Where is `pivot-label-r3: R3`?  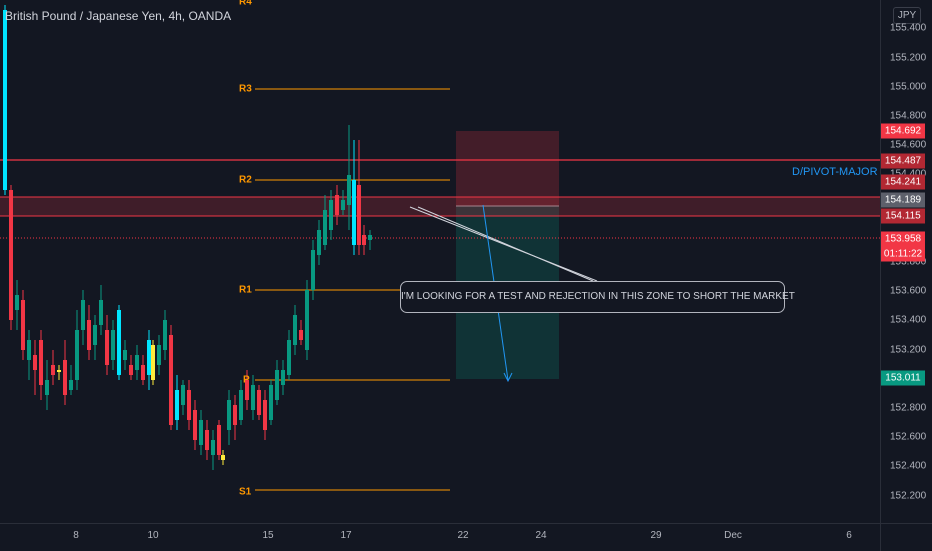
pivot-label-r3: R3 is located at coordinates (245, 89).